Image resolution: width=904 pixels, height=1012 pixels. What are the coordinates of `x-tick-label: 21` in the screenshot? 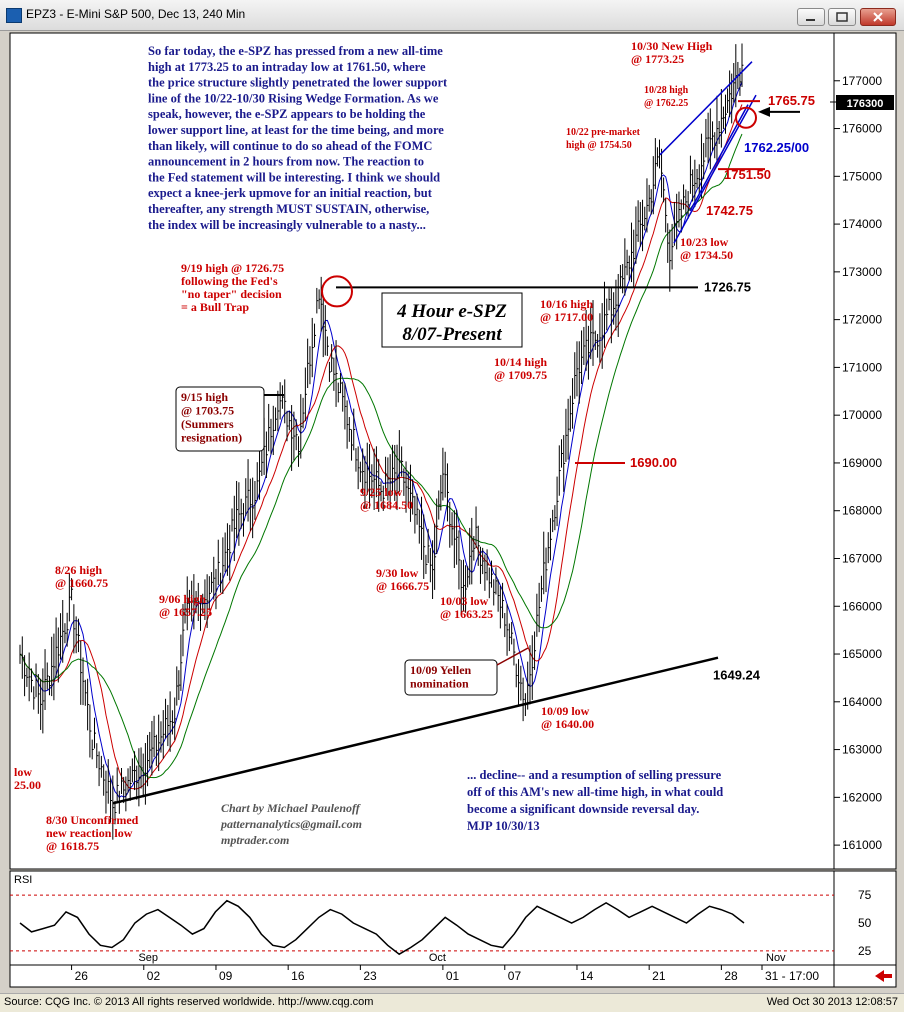 It's located at (659, 976).